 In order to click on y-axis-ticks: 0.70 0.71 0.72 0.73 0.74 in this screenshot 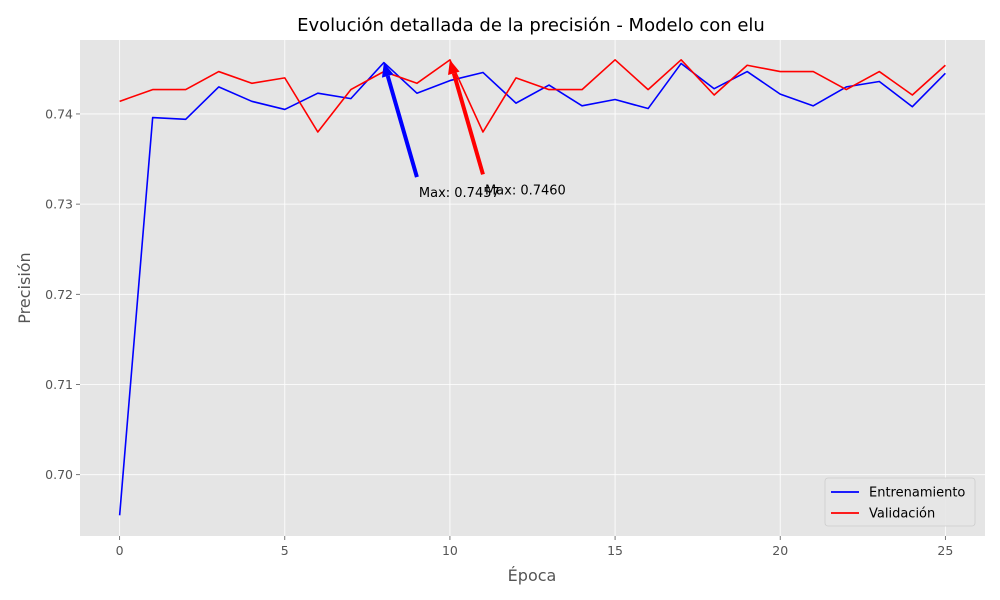, I will do `click(62, 294)`.